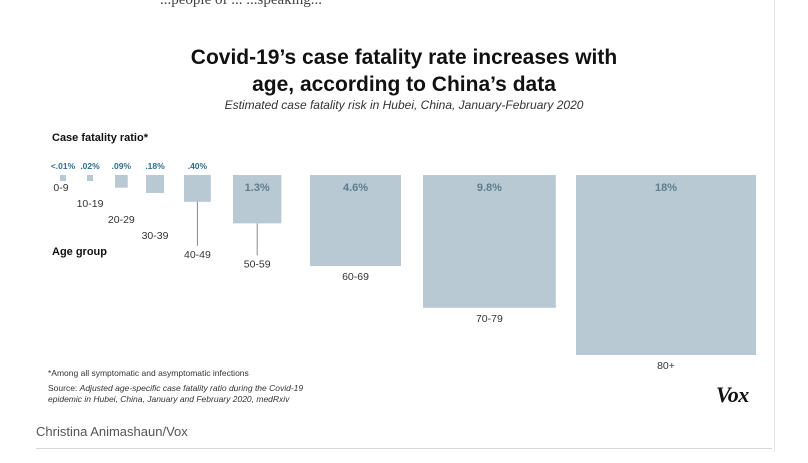 The width and height of the screenshot is (808, 463). Describe the element at coordinates (666, 366) in the screenshot. I see `category-label-80+: 80+` at that location.